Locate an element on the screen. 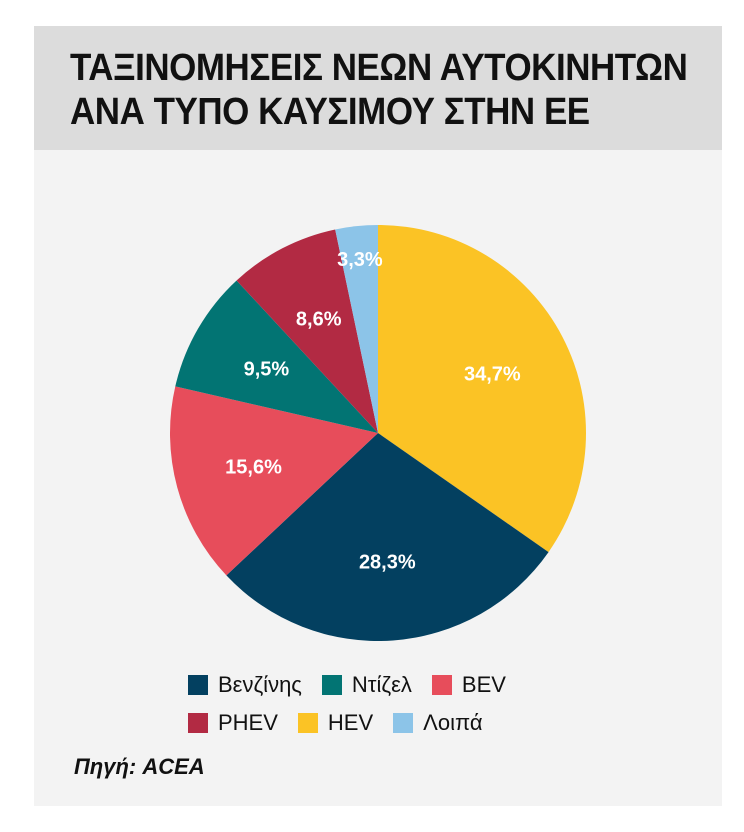 The width and height of the screenshot is (744, 832). legend-swatch-petrol is located at coordinates (198, 685).